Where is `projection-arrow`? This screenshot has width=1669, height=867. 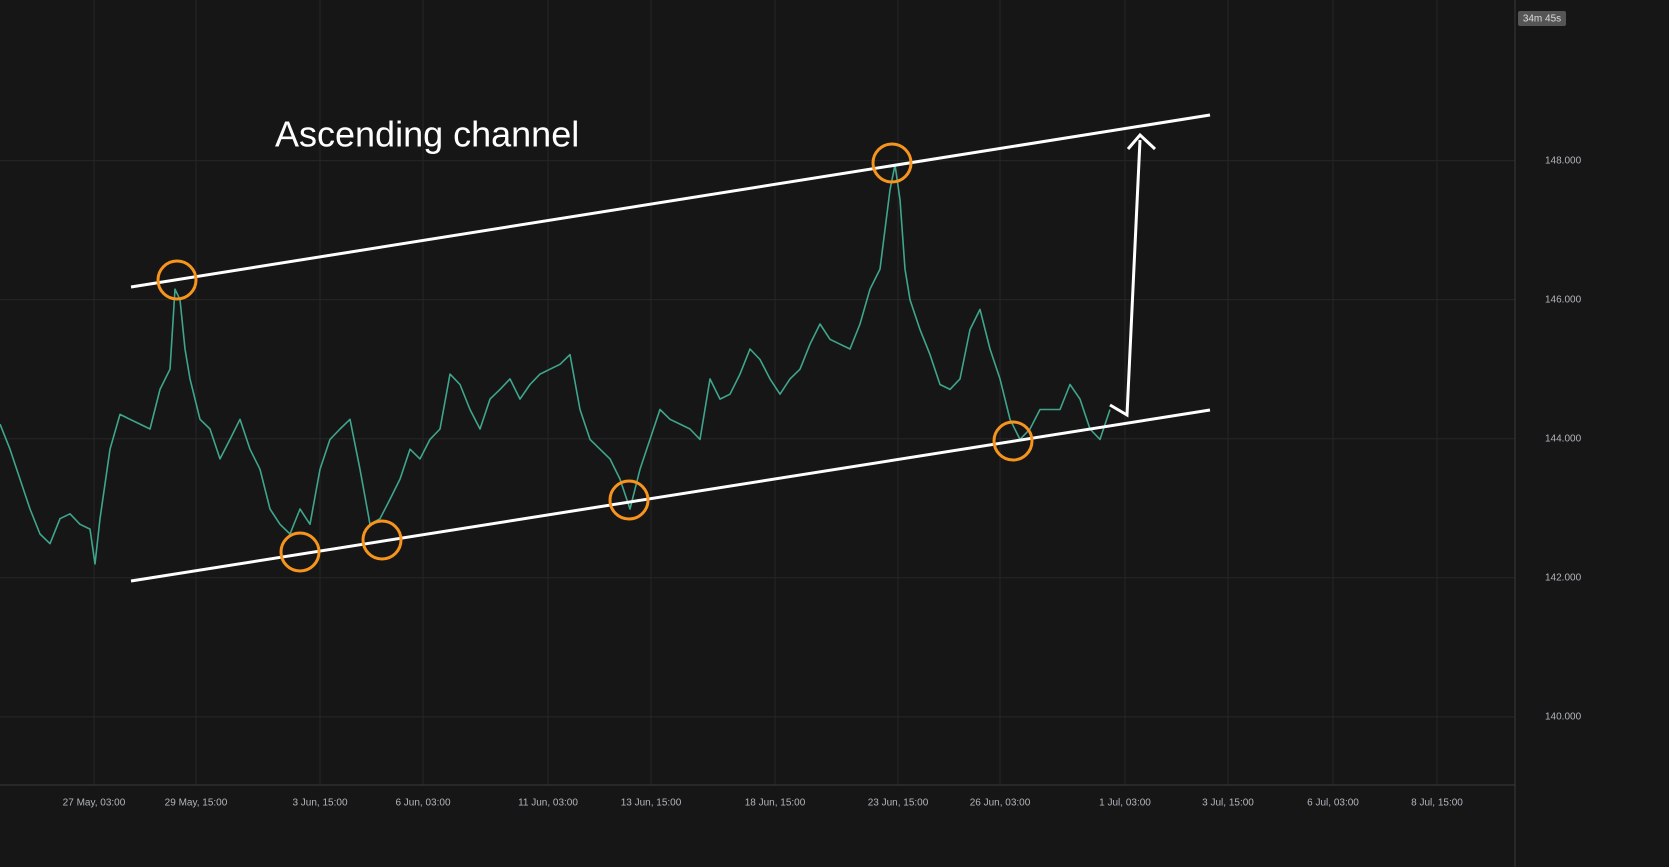 projection-arrow is located at coordinates (1125, 278).